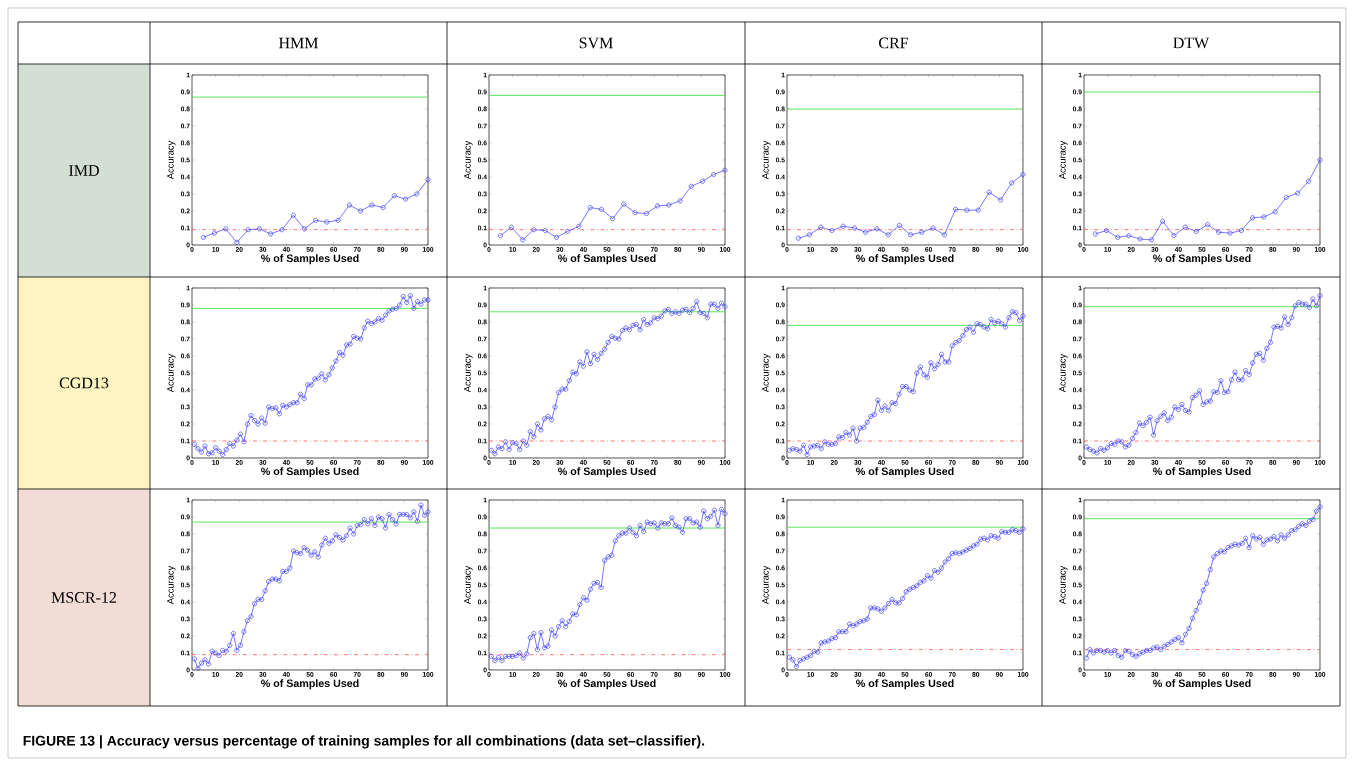 The height and width of the screenshot is (764, 1354). What do you see at coordinates (84, 597) in the screenshot?
I see `text: MSCR-12` at bounding box center [84, 597].